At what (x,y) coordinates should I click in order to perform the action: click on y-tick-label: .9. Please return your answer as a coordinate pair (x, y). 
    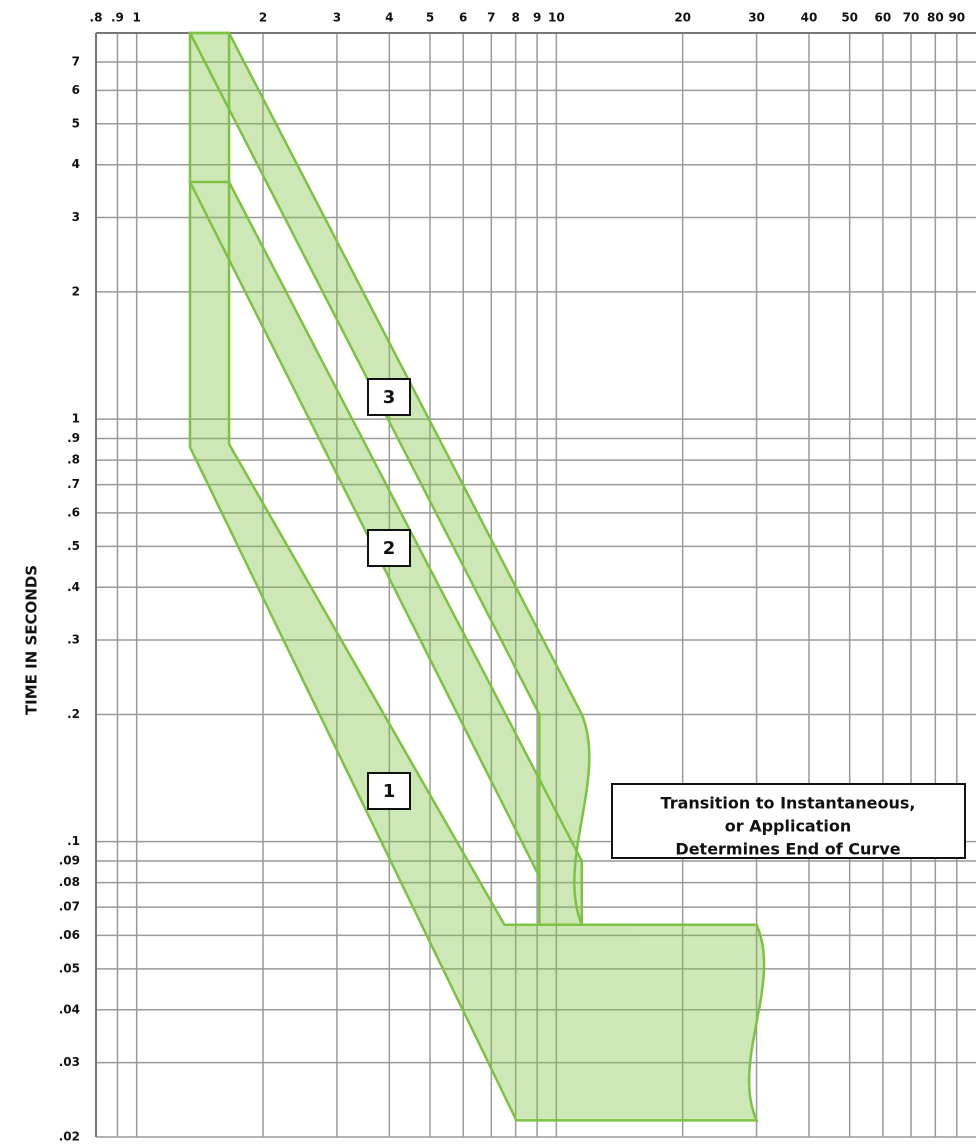
    Looking at the image, I should click on (73, 438).